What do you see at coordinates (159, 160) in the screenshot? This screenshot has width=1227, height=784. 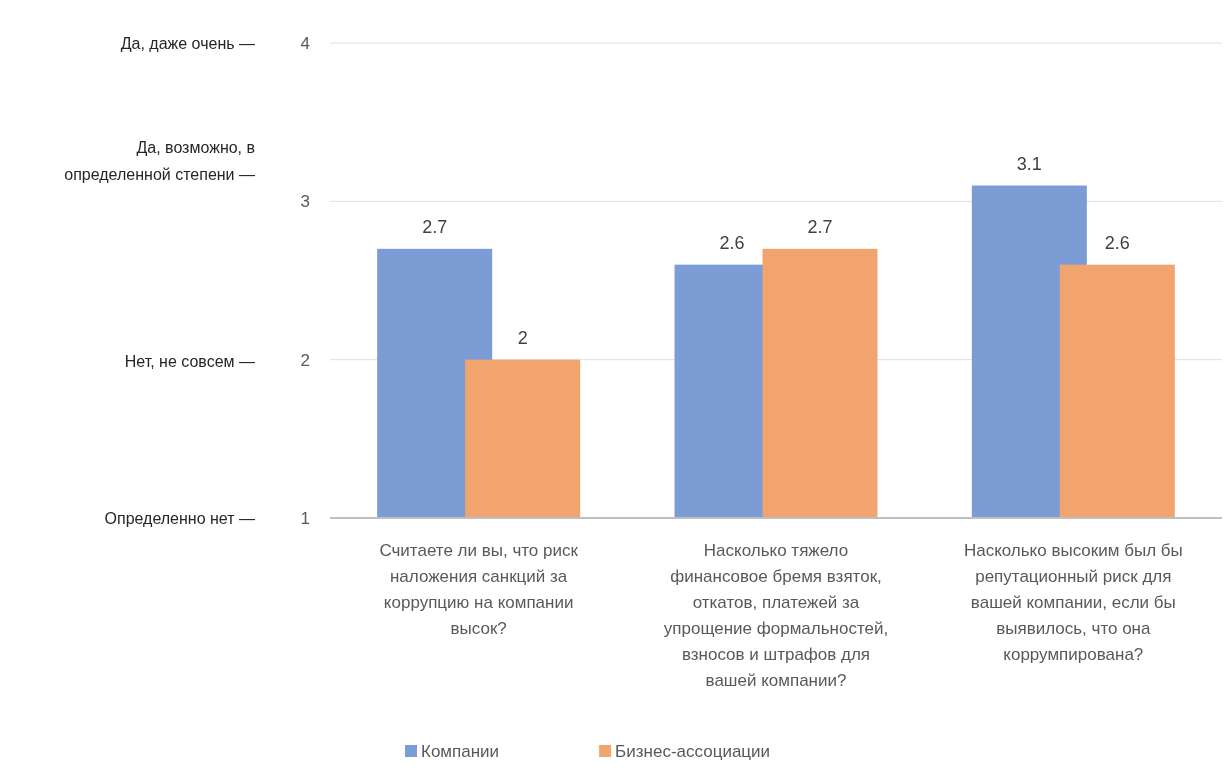 I see `text: Да, возможно, в определенной степени —` at bounding box center [159, 160].